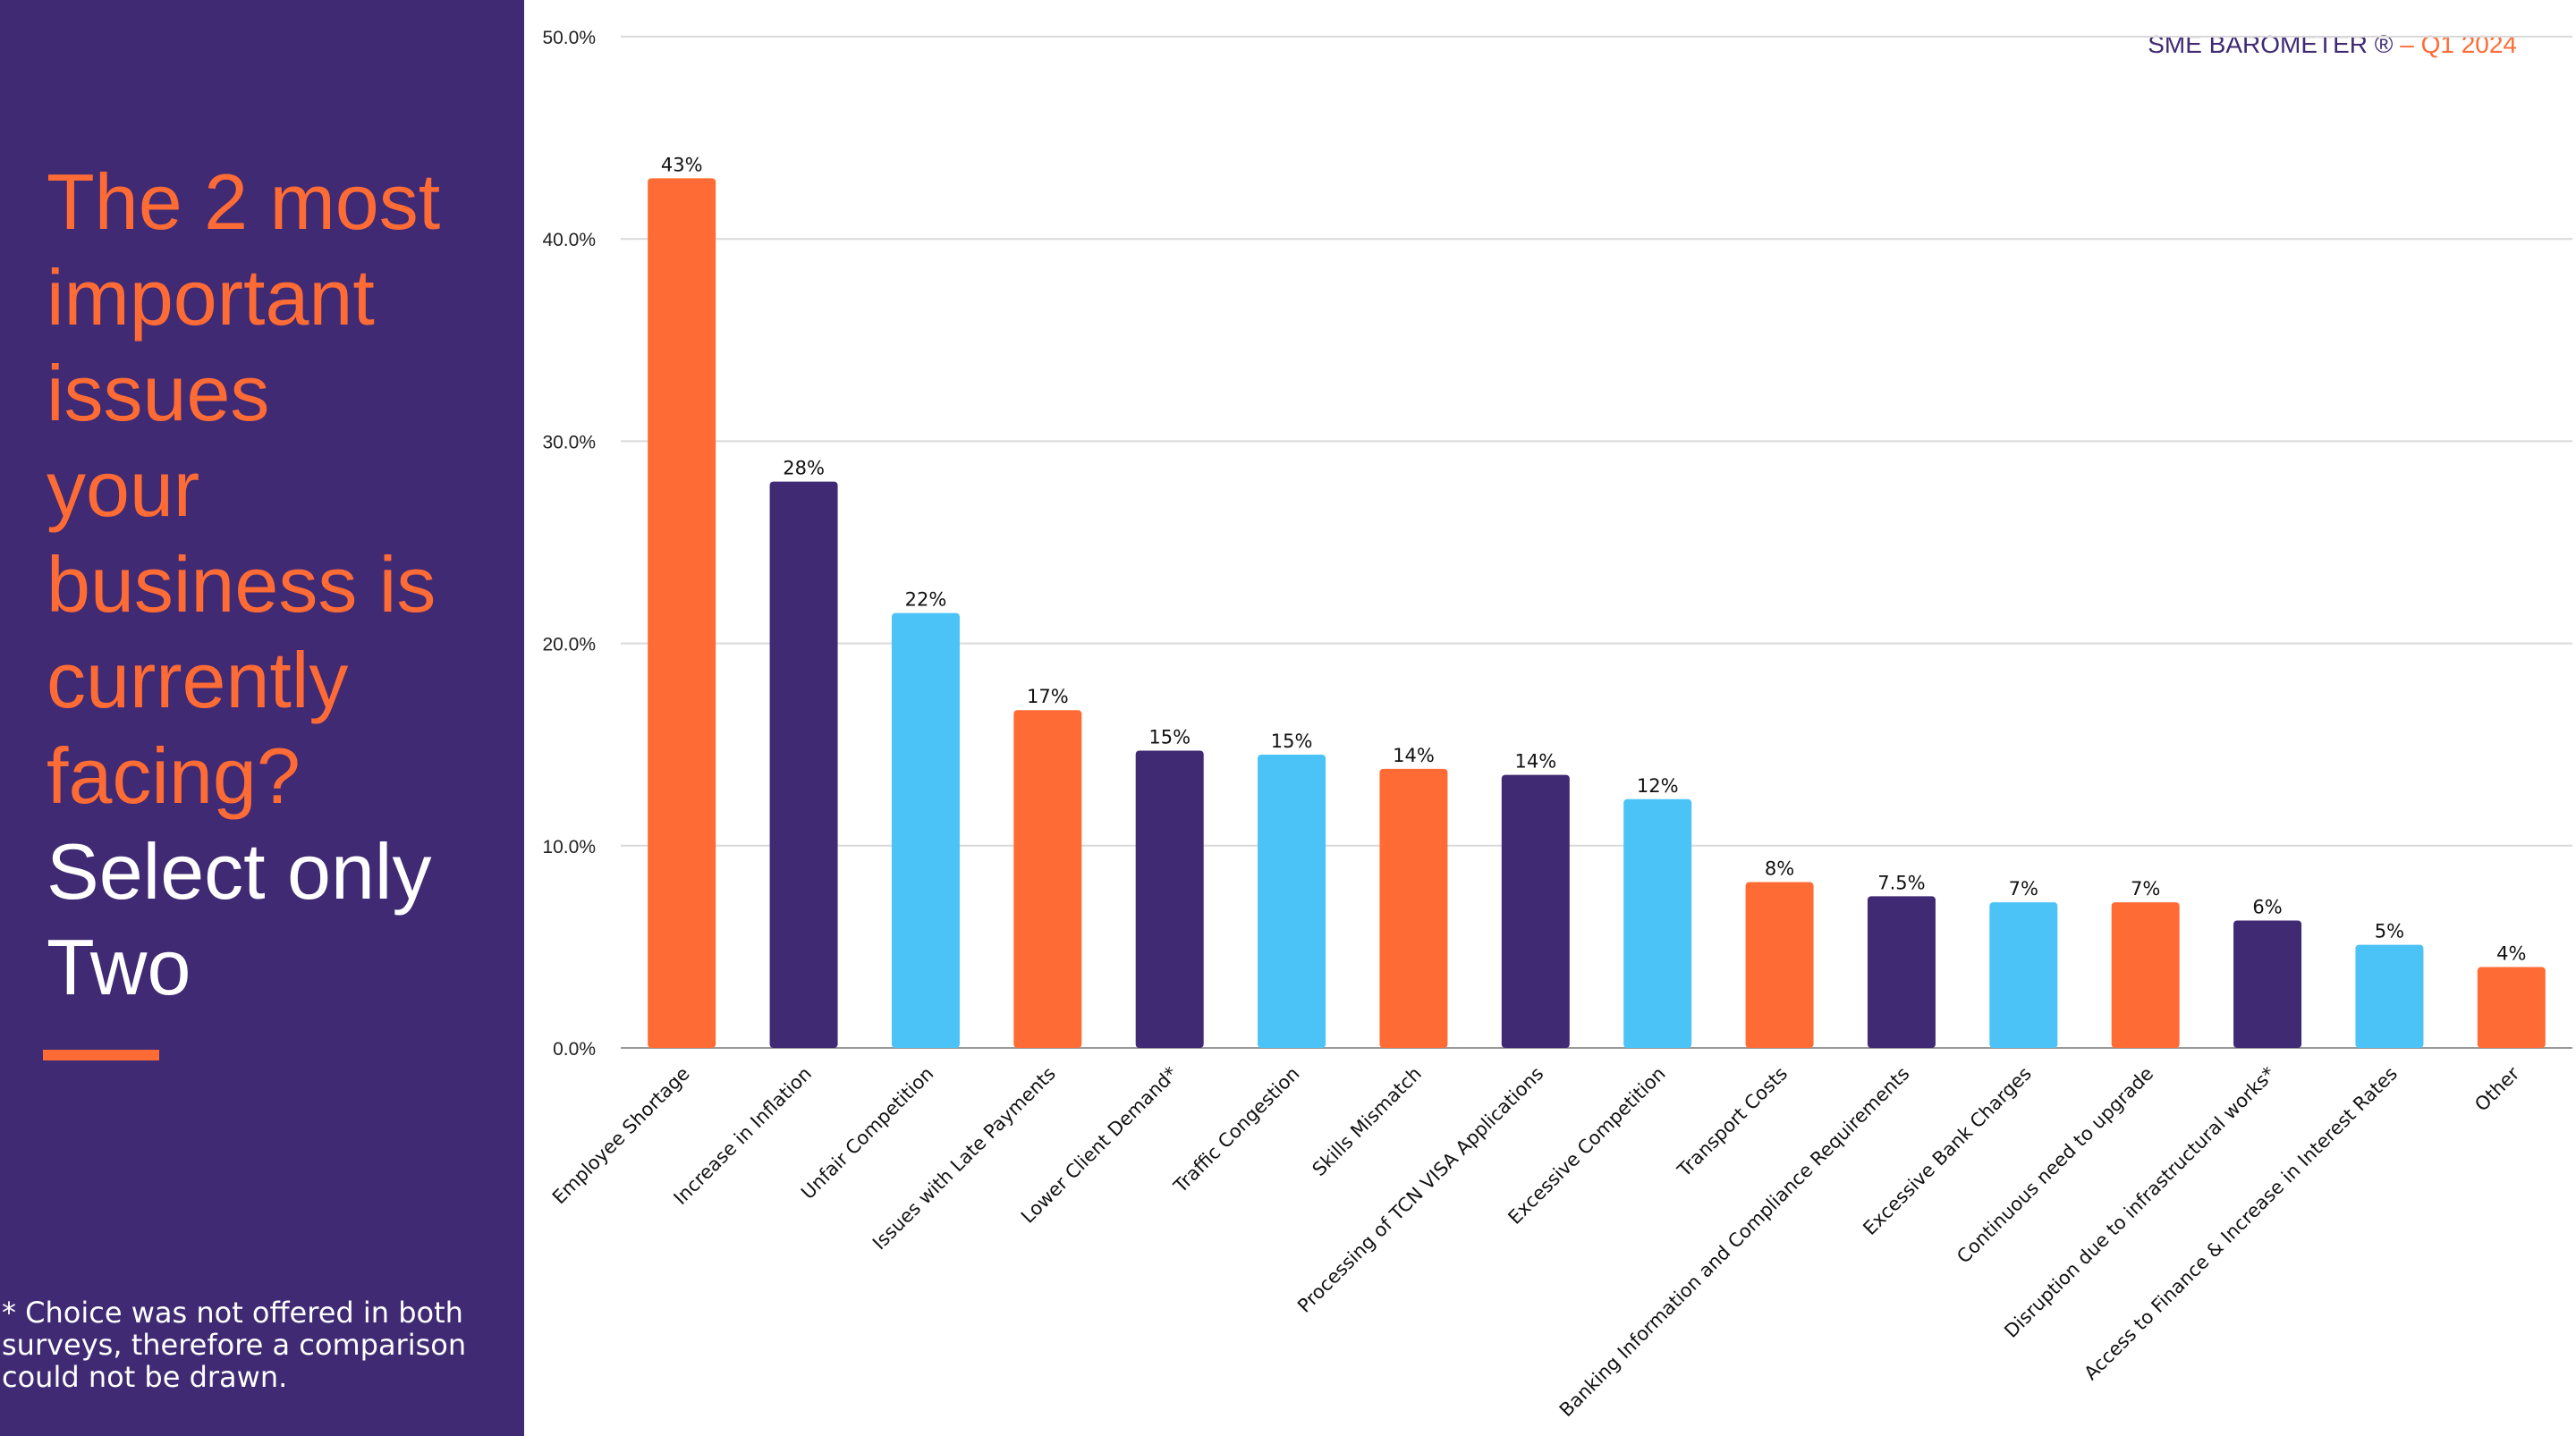  What do you see at coordinates (1236, 1130) in the screenshot?
I see `x-tick-label: Traffic Congestion` at bounding box center [1236, 1130].